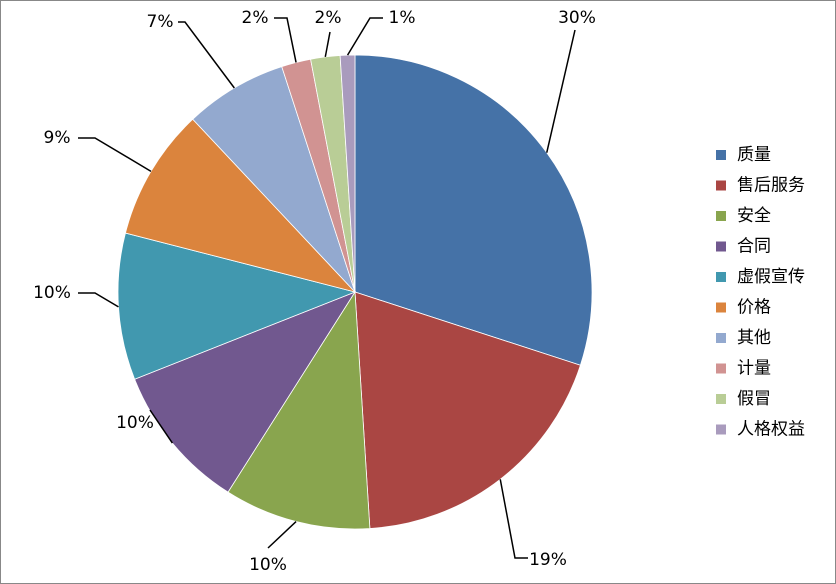 The height and width of the screenshot is (584, 836). Describe the element at coordinates (160, 22) in the screenshot. I see `data-label: 7%` at that location.